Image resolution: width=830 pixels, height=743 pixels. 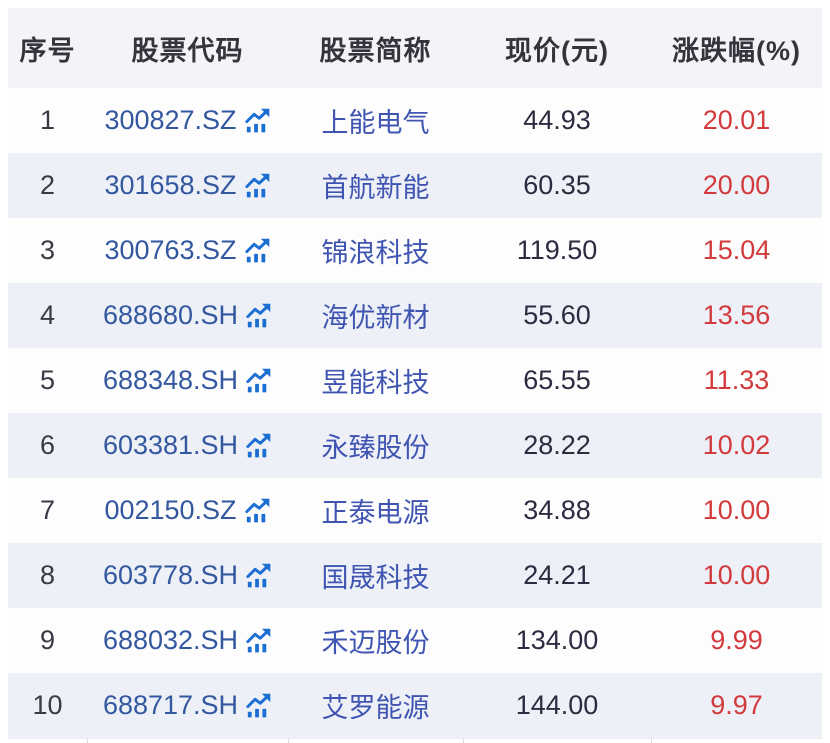 I want to click on stock-name-cell: 正泰电源, so click(x=375, y=510).